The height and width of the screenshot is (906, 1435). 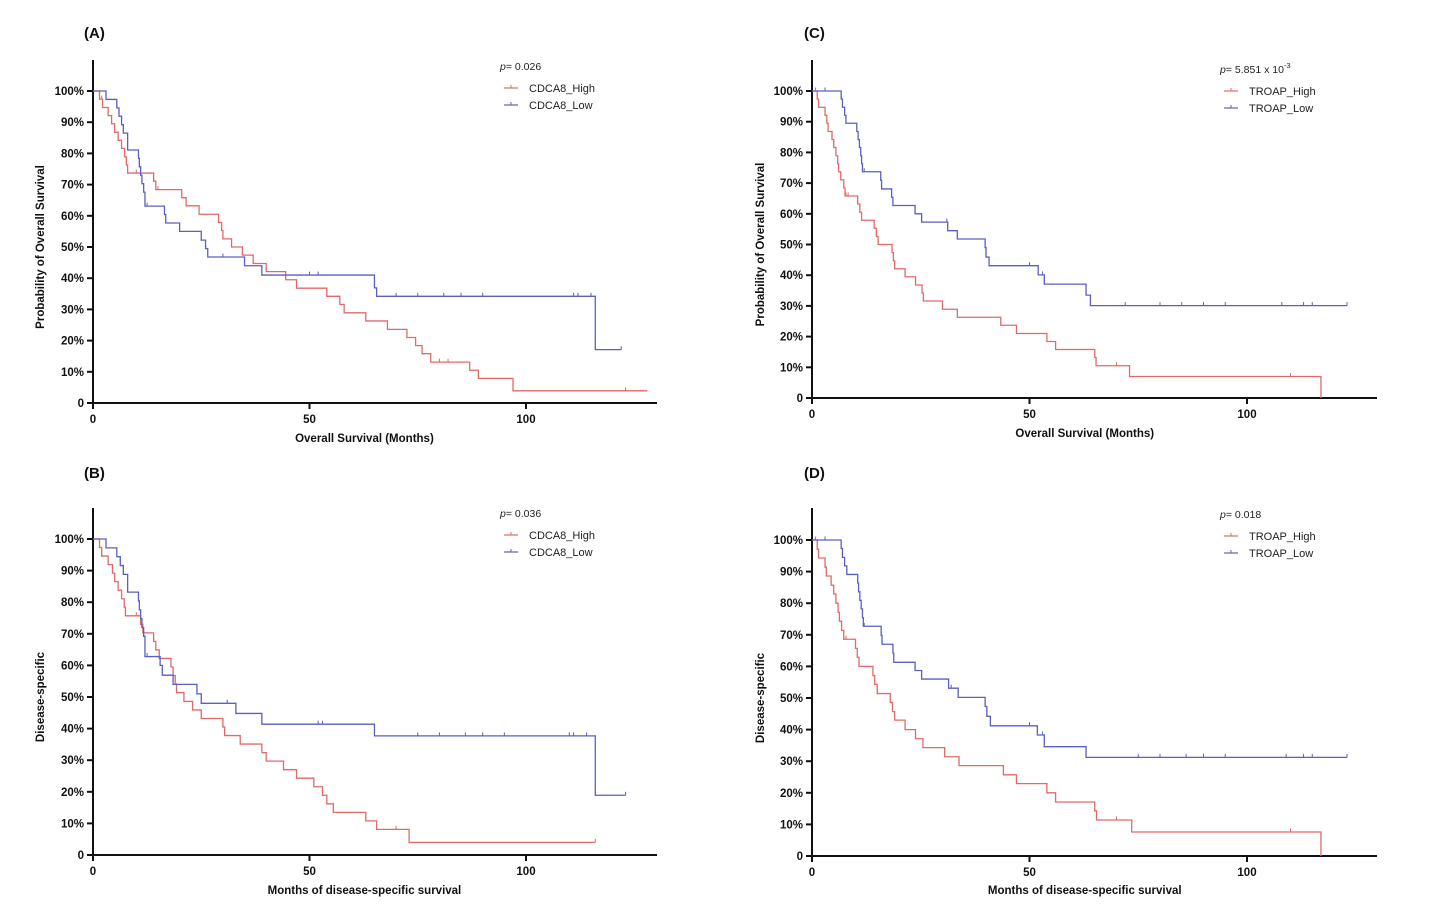 I want to click on p-value-text: = 5.851 x 10, so click(x=1255, y=70).